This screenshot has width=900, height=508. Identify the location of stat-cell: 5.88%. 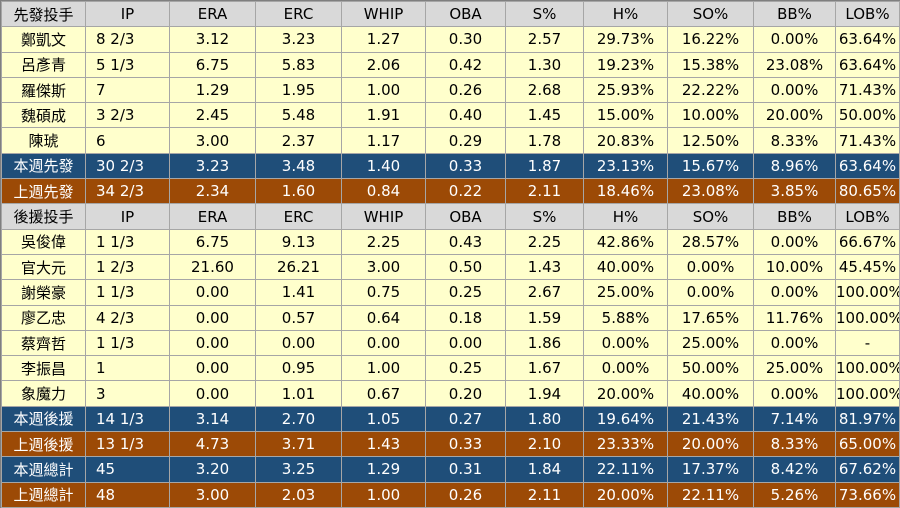
(625, 317).